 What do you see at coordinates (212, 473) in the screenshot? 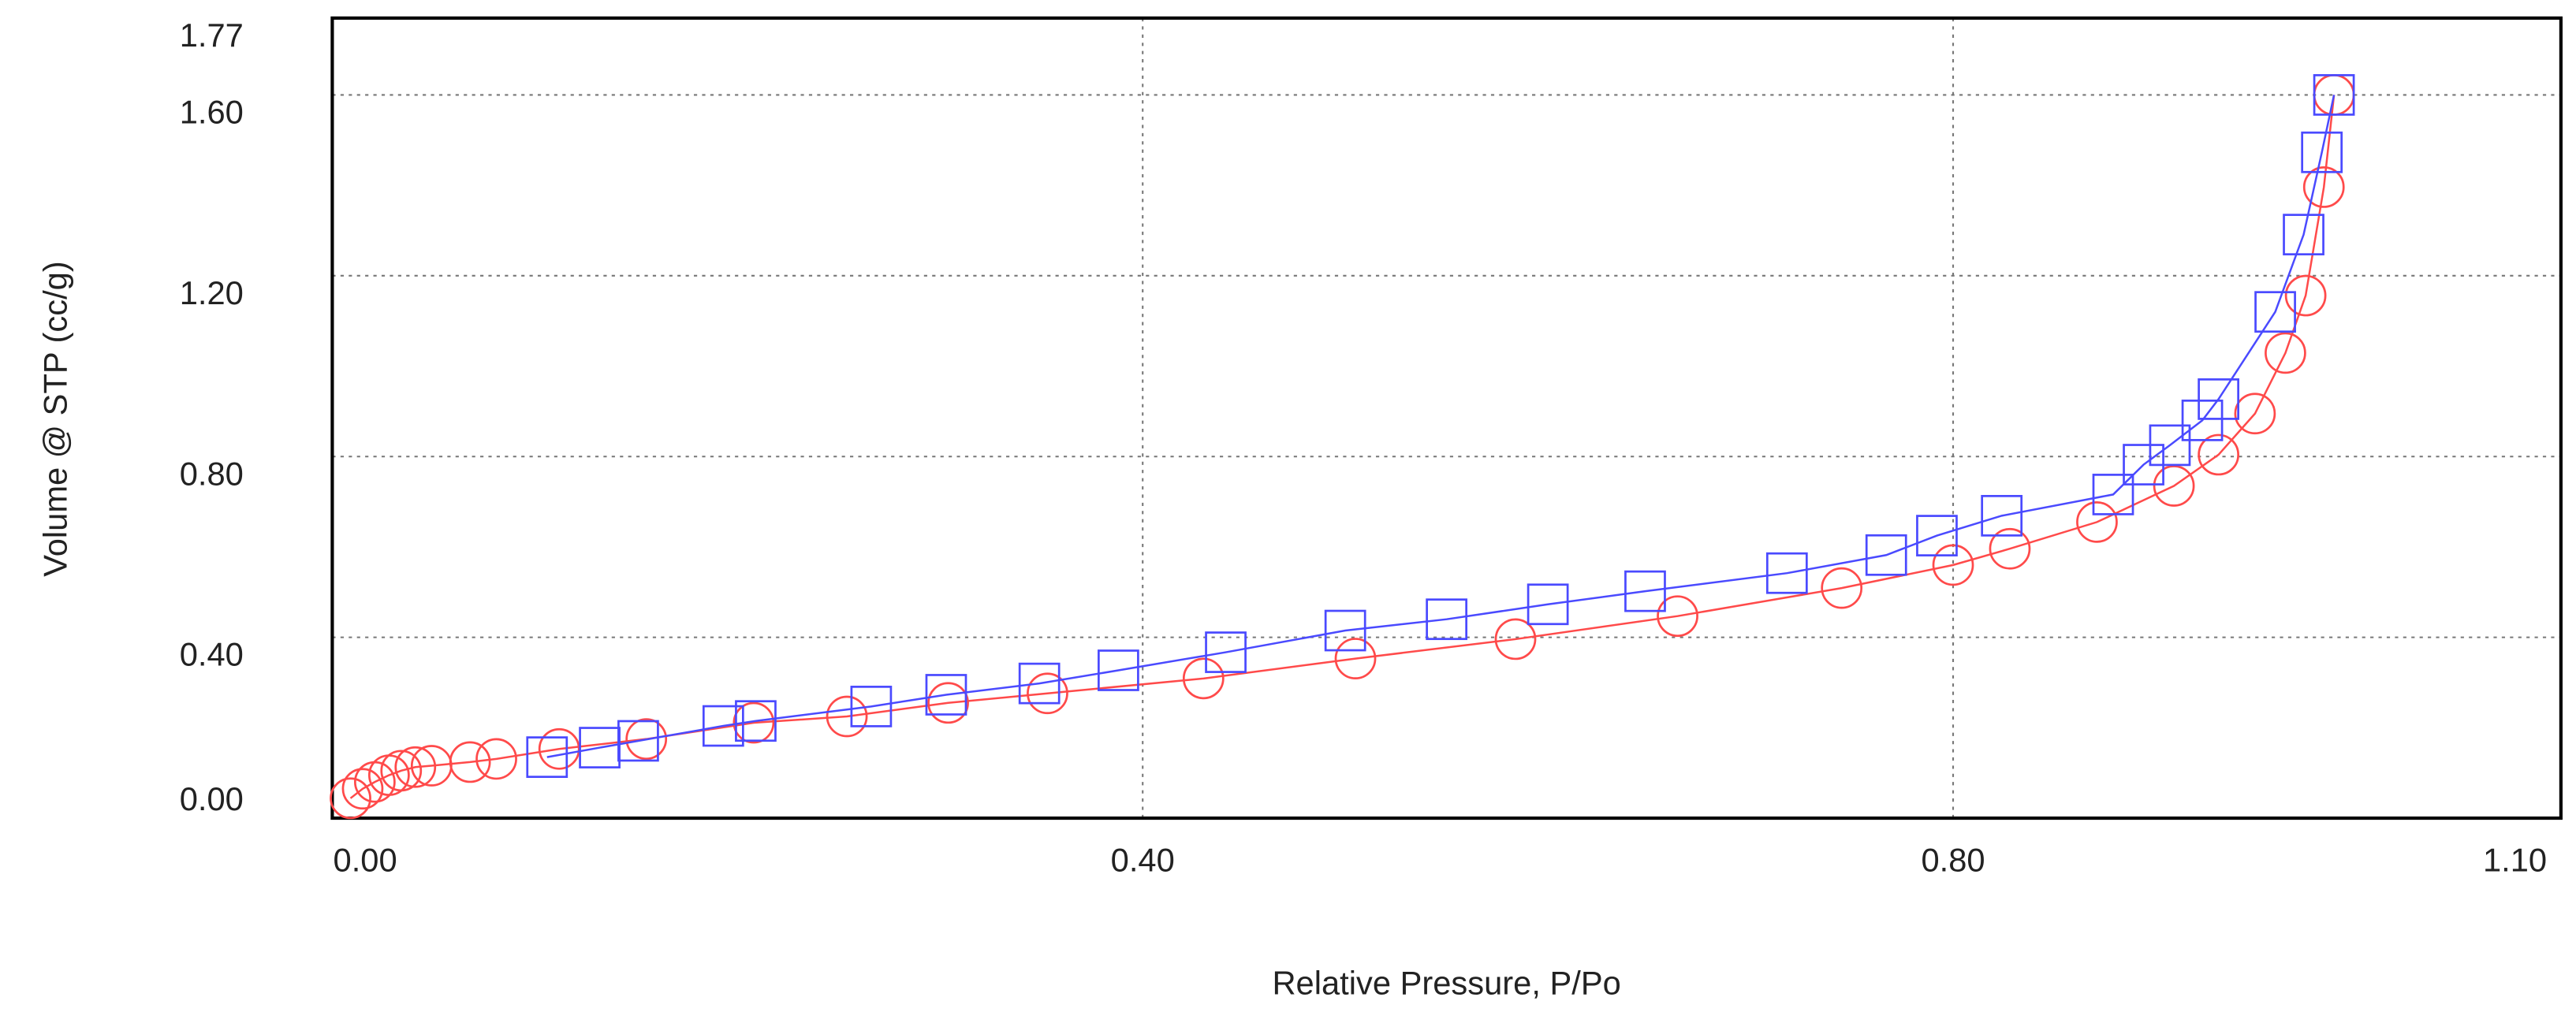
I see `y-tick-label: 0.80` at bounding box center [212, 473].